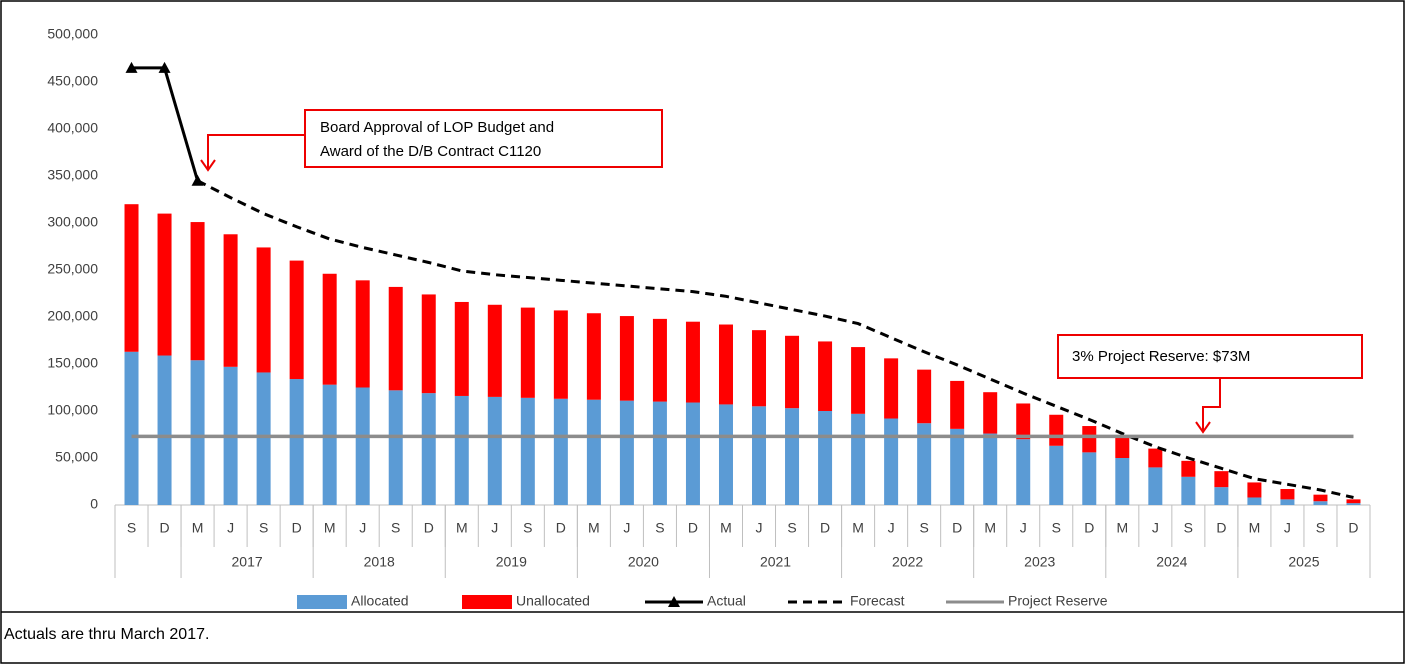 This screenshot has width=1406, height=665. What do you see at coordinates (1211, 404) in the screenshot?
I see `annotation-arrow` at bounding box center [1211, 404].